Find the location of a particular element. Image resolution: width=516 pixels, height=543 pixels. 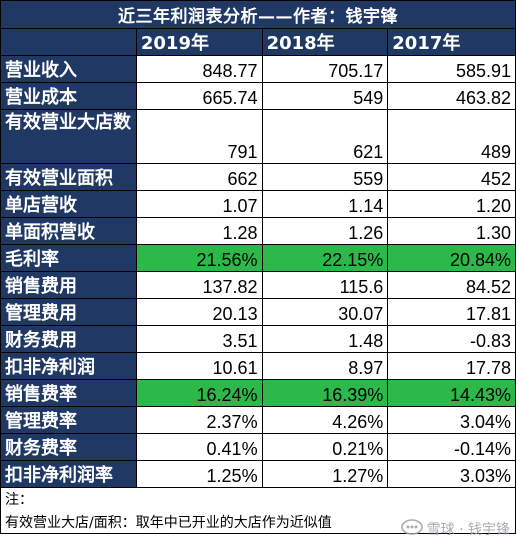

value-cell: 22.15% is located at coordinates (325, 258).